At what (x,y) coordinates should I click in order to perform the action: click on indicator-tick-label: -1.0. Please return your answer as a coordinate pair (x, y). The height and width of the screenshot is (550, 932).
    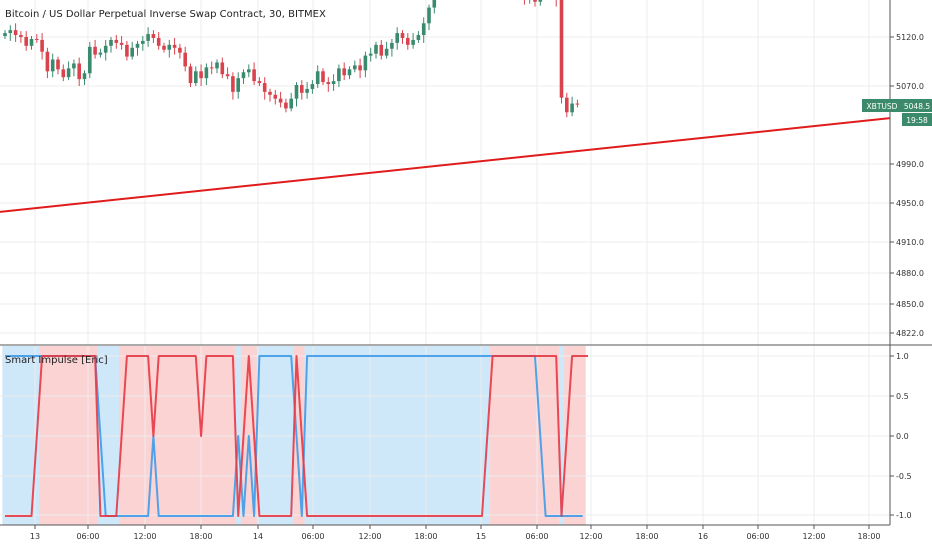
    Looking at the image, I should click on (904, 515).